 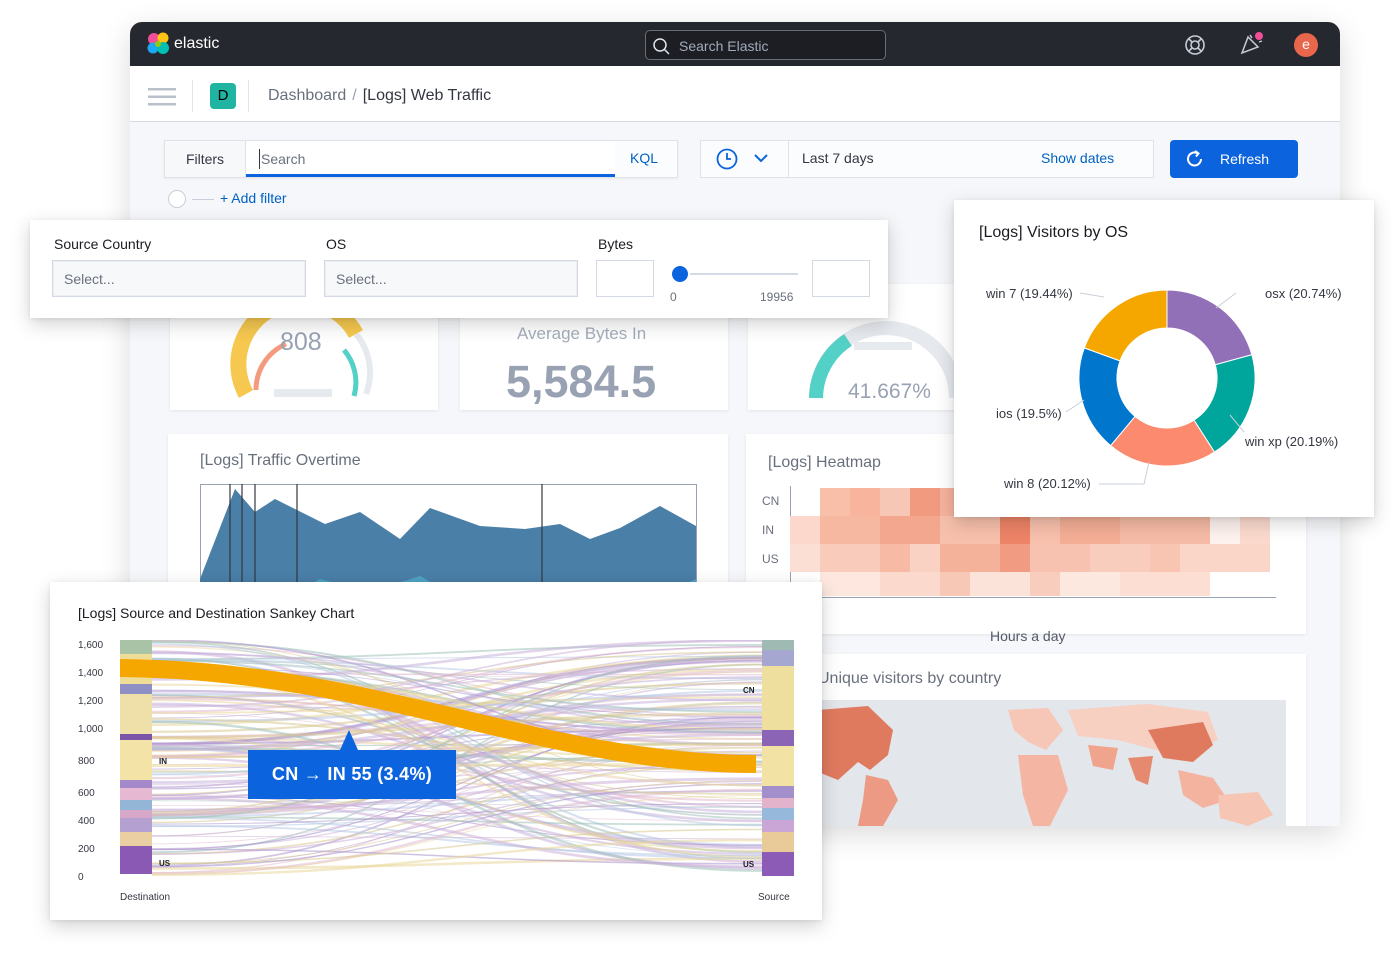 What do you see at coordinates (177, 199) in the screenshot?
I see `filter-toggle` at bounding box center [177, 199].